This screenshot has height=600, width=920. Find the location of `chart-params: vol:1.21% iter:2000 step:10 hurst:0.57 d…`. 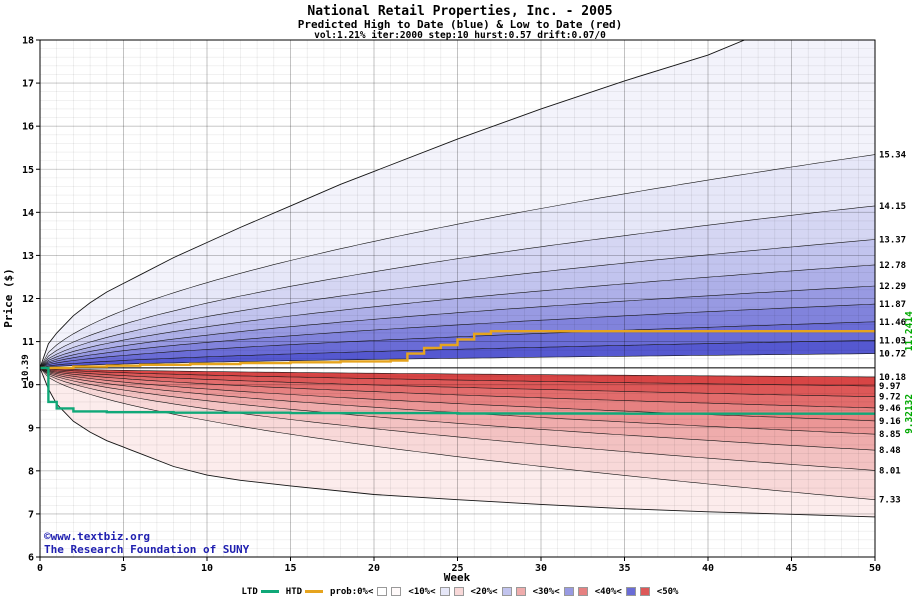

chart-params: vol:1.21% iter:2000 step:10 hurst:0.57 d… is located at coordinates (460, 35).